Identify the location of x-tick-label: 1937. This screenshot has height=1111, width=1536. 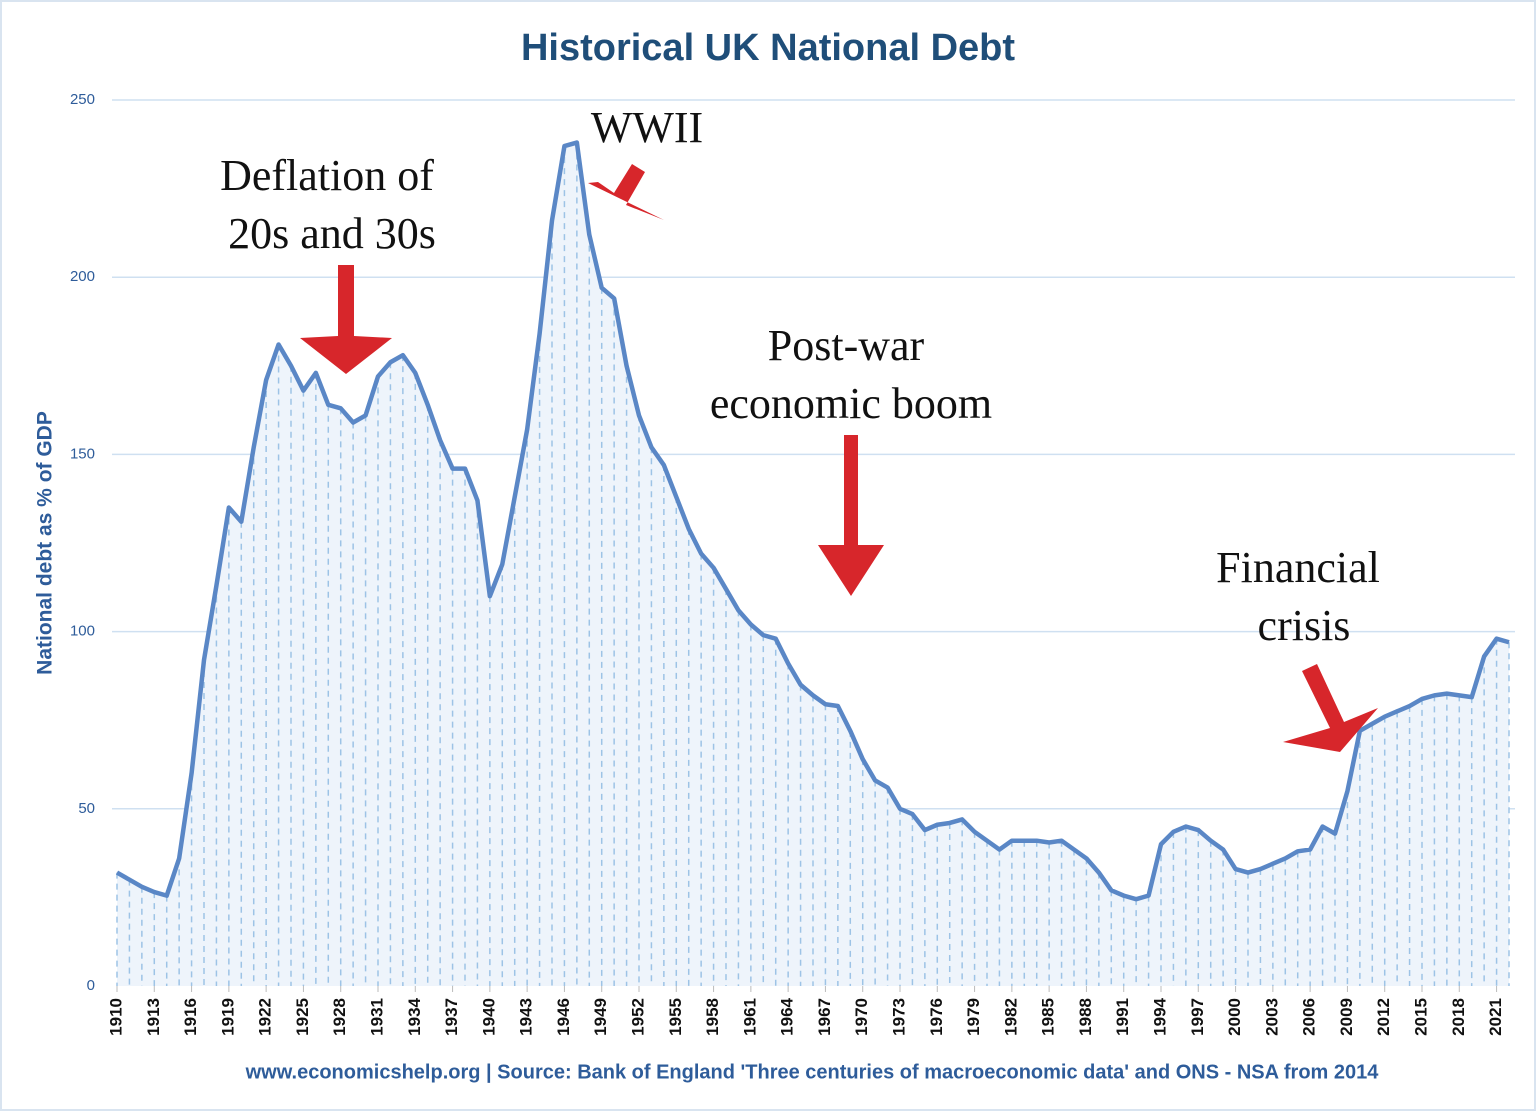
(451, 1017).